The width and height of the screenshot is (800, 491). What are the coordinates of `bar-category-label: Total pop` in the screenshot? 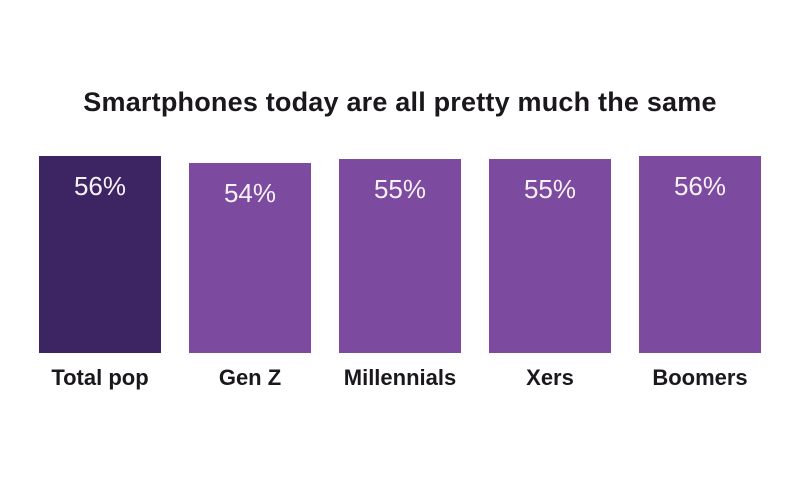 It's located at (100, 377).